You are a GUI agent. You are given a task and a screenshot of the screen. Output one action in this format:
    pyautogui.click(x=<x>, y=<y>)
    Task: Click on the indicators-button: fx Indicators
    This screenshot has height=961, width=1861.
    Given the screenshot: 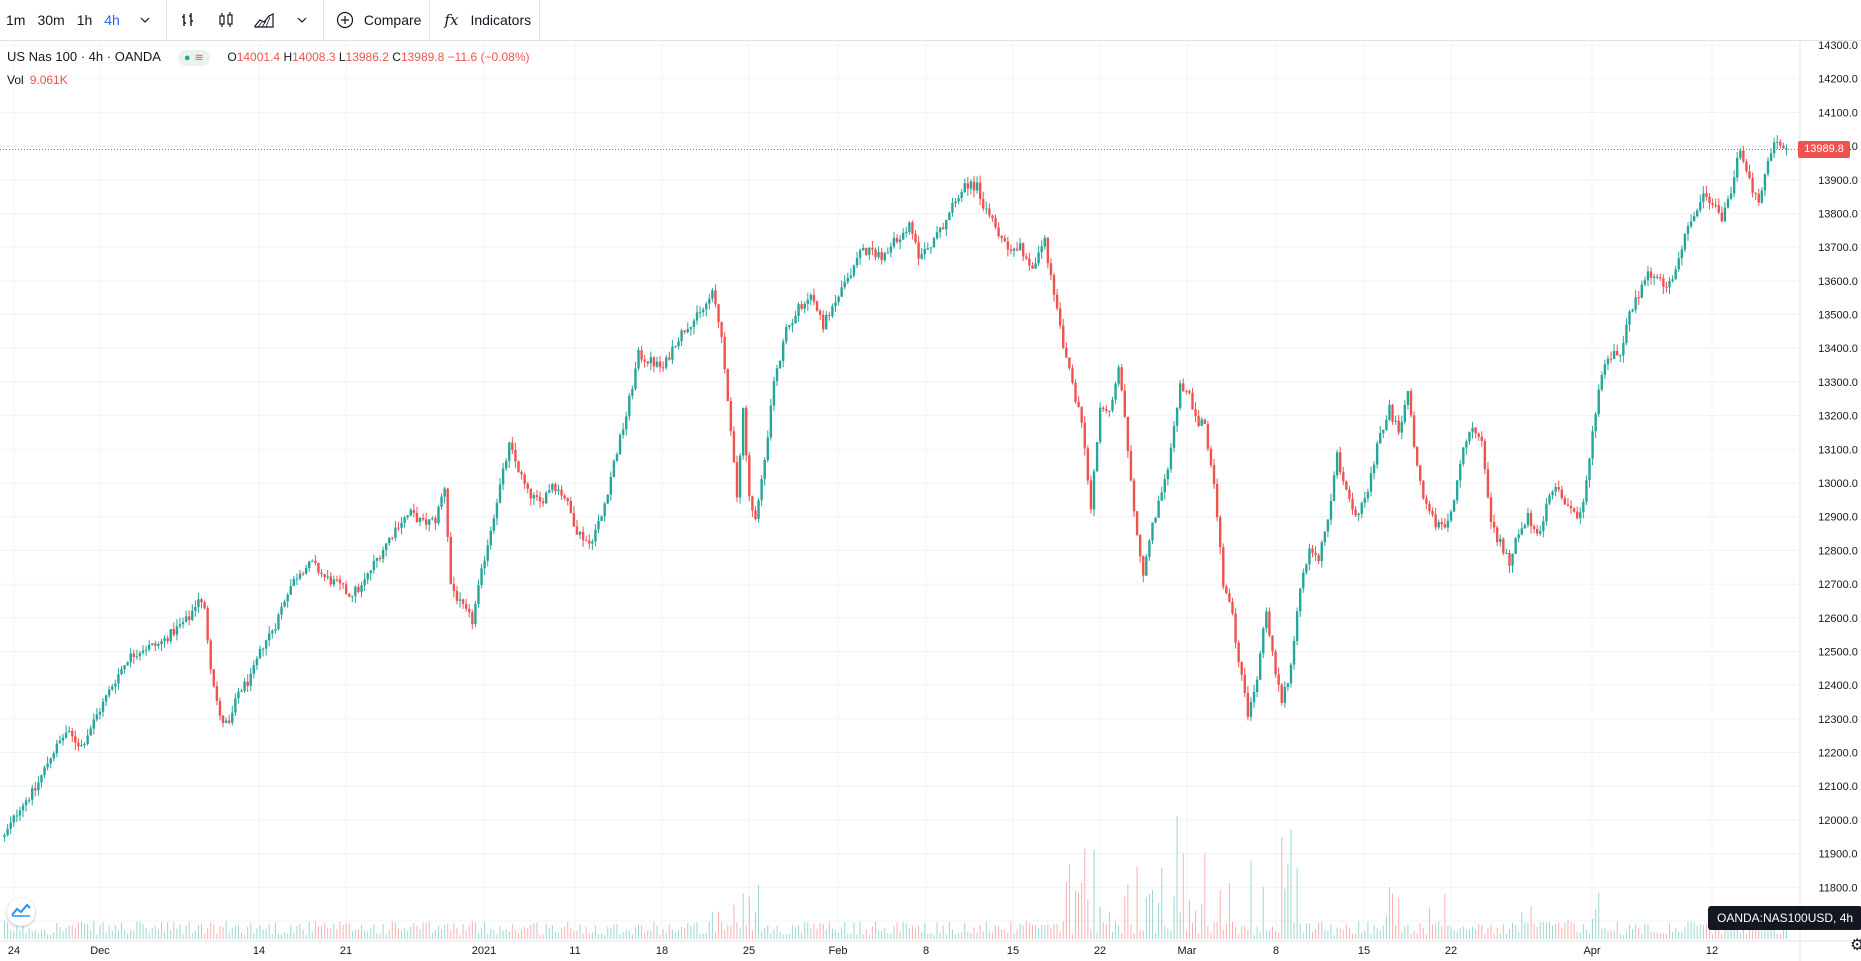 What is the action you would take?
    pyautogui.click(x=484, y=20)
    